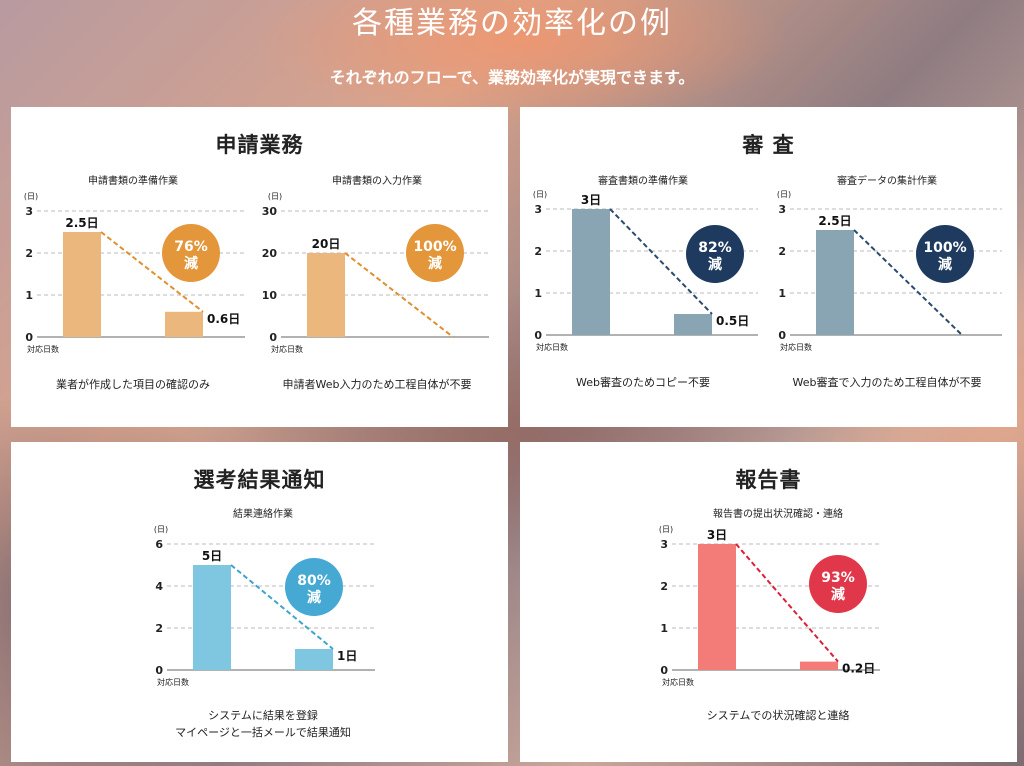 The width and height of the screenshot is (1024, 766). What do you see at coordinates (643, 180) in the screenshot?
I see `chart-title: 審査書類の準備作業` at bounding box center [643, 180].